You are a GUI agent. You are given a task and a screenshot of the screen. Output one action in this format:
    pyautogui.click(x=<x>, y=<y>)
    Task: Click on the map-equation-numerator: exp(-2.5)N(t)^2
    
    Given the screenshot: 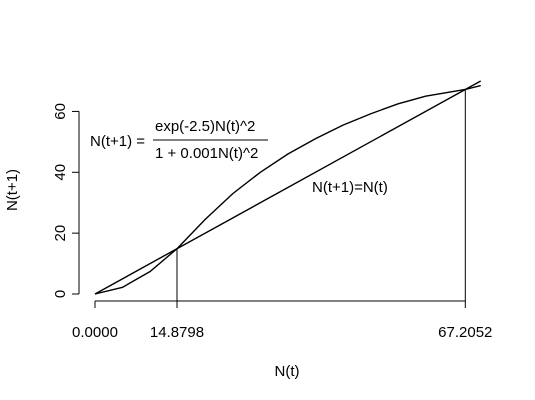 What is the action you would take?
    pyautogui.click(x=205, y=126)
    